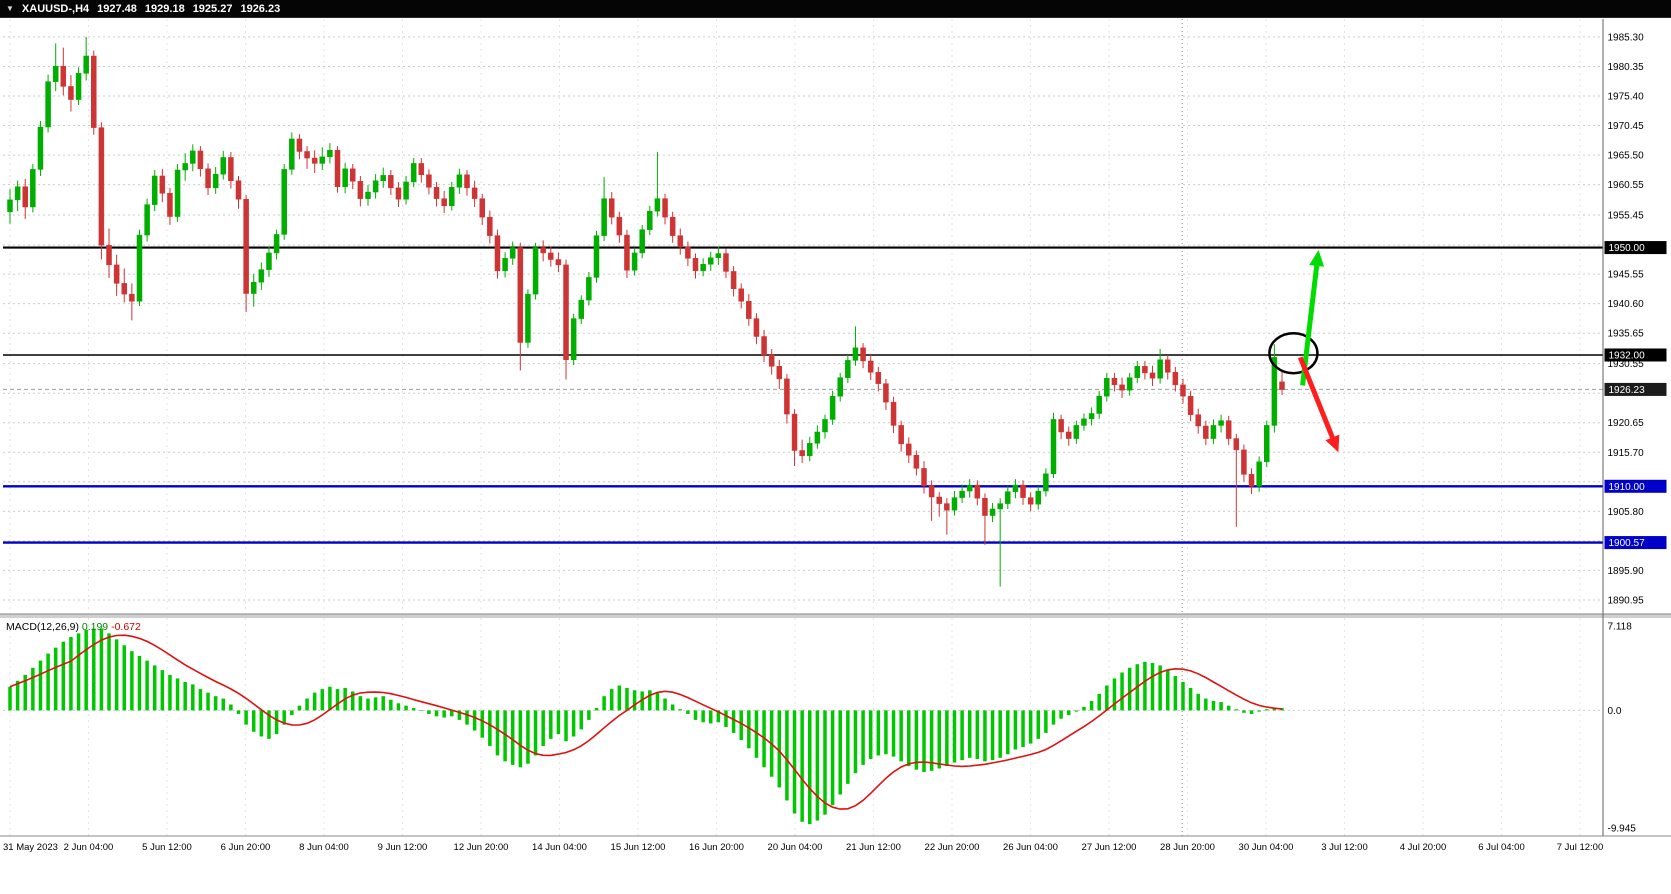 This screenshot has width=1671, height=894. I want to click on svg-text: 3 Jul 12:00, so click(1344, 847).